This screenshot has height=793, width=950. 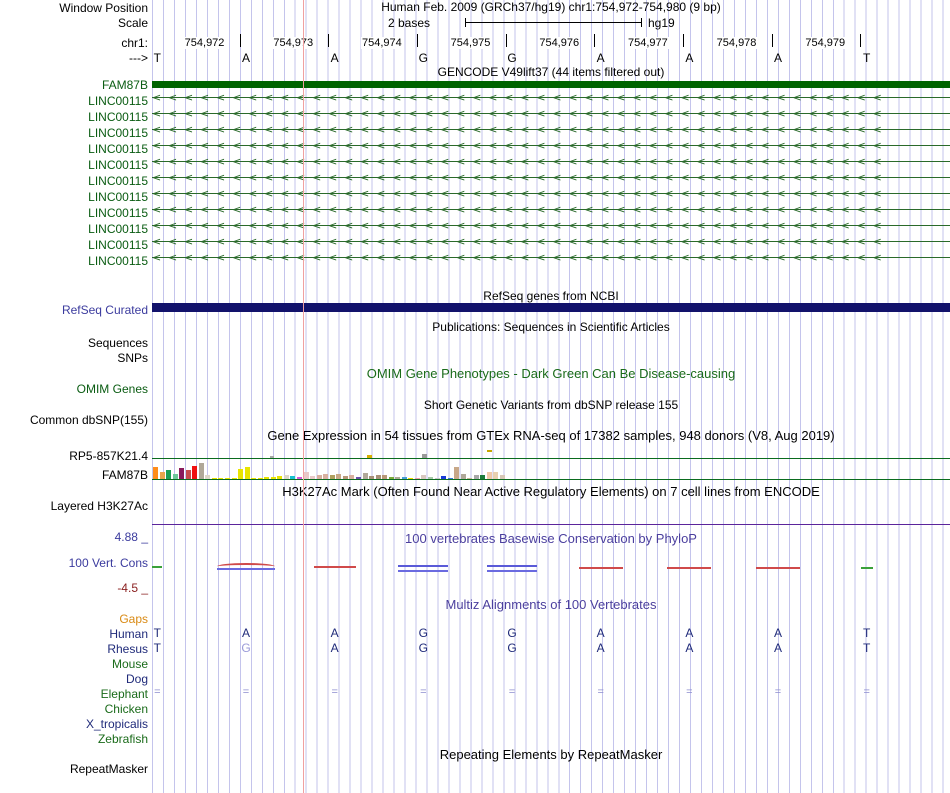 I want to click on gene-row-fam87b, so click(x=551, y=84).